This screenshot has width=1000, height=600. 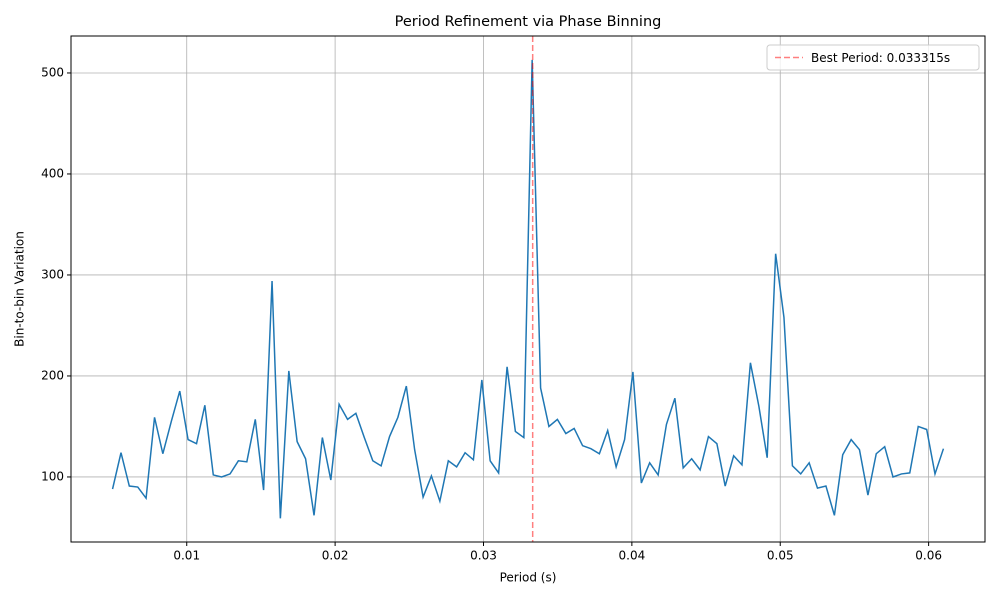 I want to click on x-tick-label: 0.02, so click(x=335, y=556).